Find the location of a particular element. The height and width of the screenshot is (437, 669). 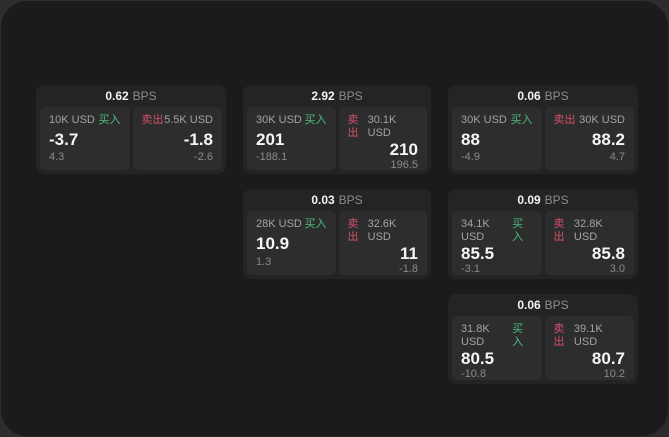

sell-size-label: 32.6K USD is located at coordinates (382, 230).